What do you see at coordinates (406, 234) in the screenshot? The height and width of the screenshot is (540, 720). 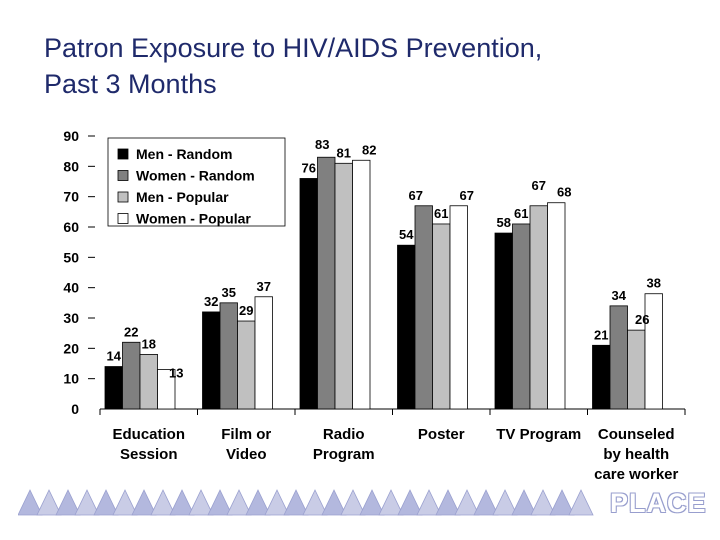 I see `data-label: 54` at bounding box center [406, 234].